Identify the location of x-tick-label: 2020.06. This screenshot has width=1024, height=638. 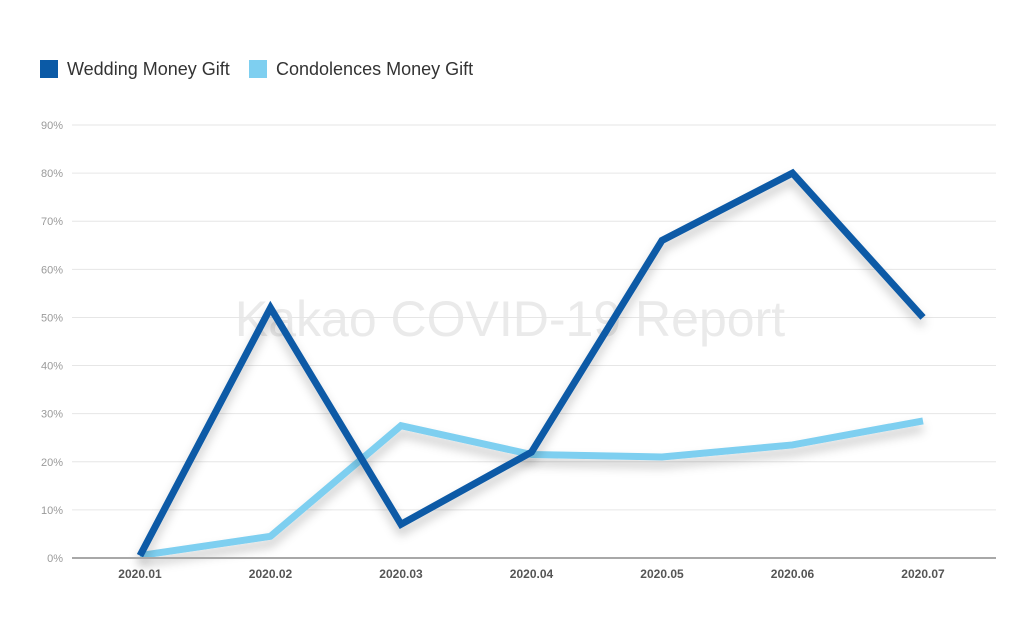
(793, 574).